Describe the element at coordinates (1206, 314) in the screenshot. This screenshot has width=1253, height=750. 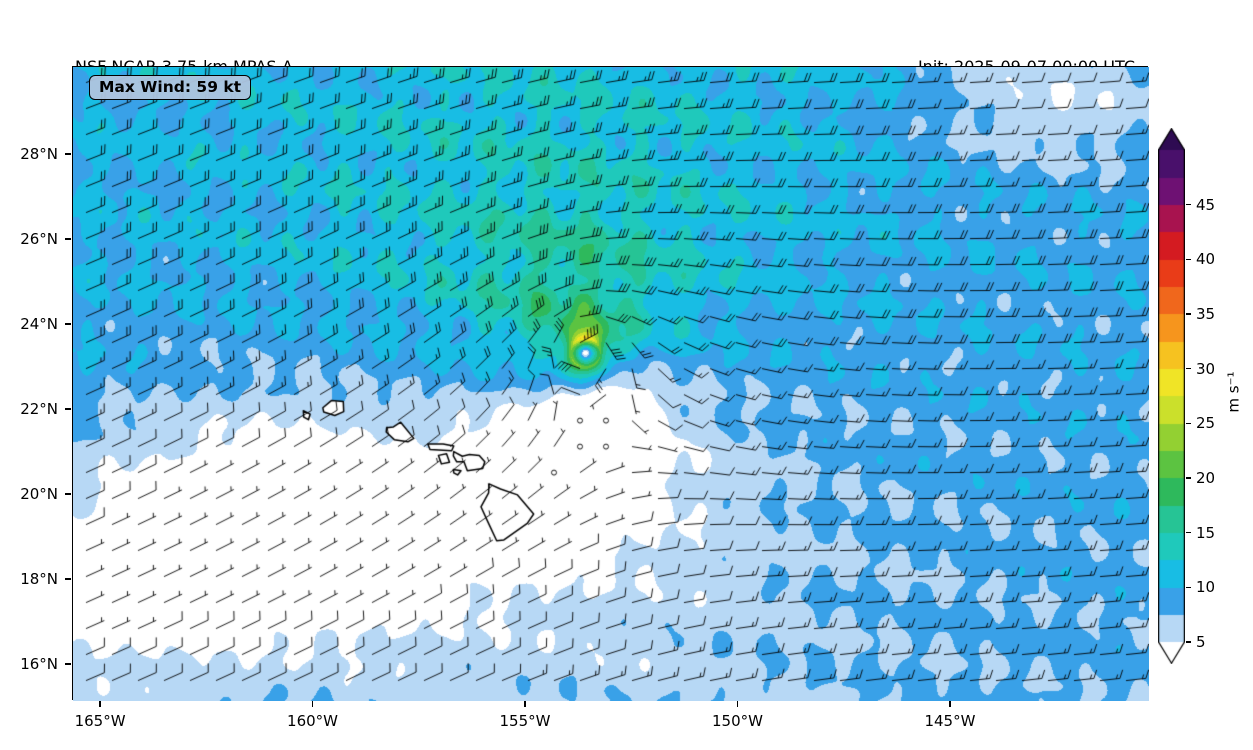
I see `colorbar-tick-label: 35` at that location.